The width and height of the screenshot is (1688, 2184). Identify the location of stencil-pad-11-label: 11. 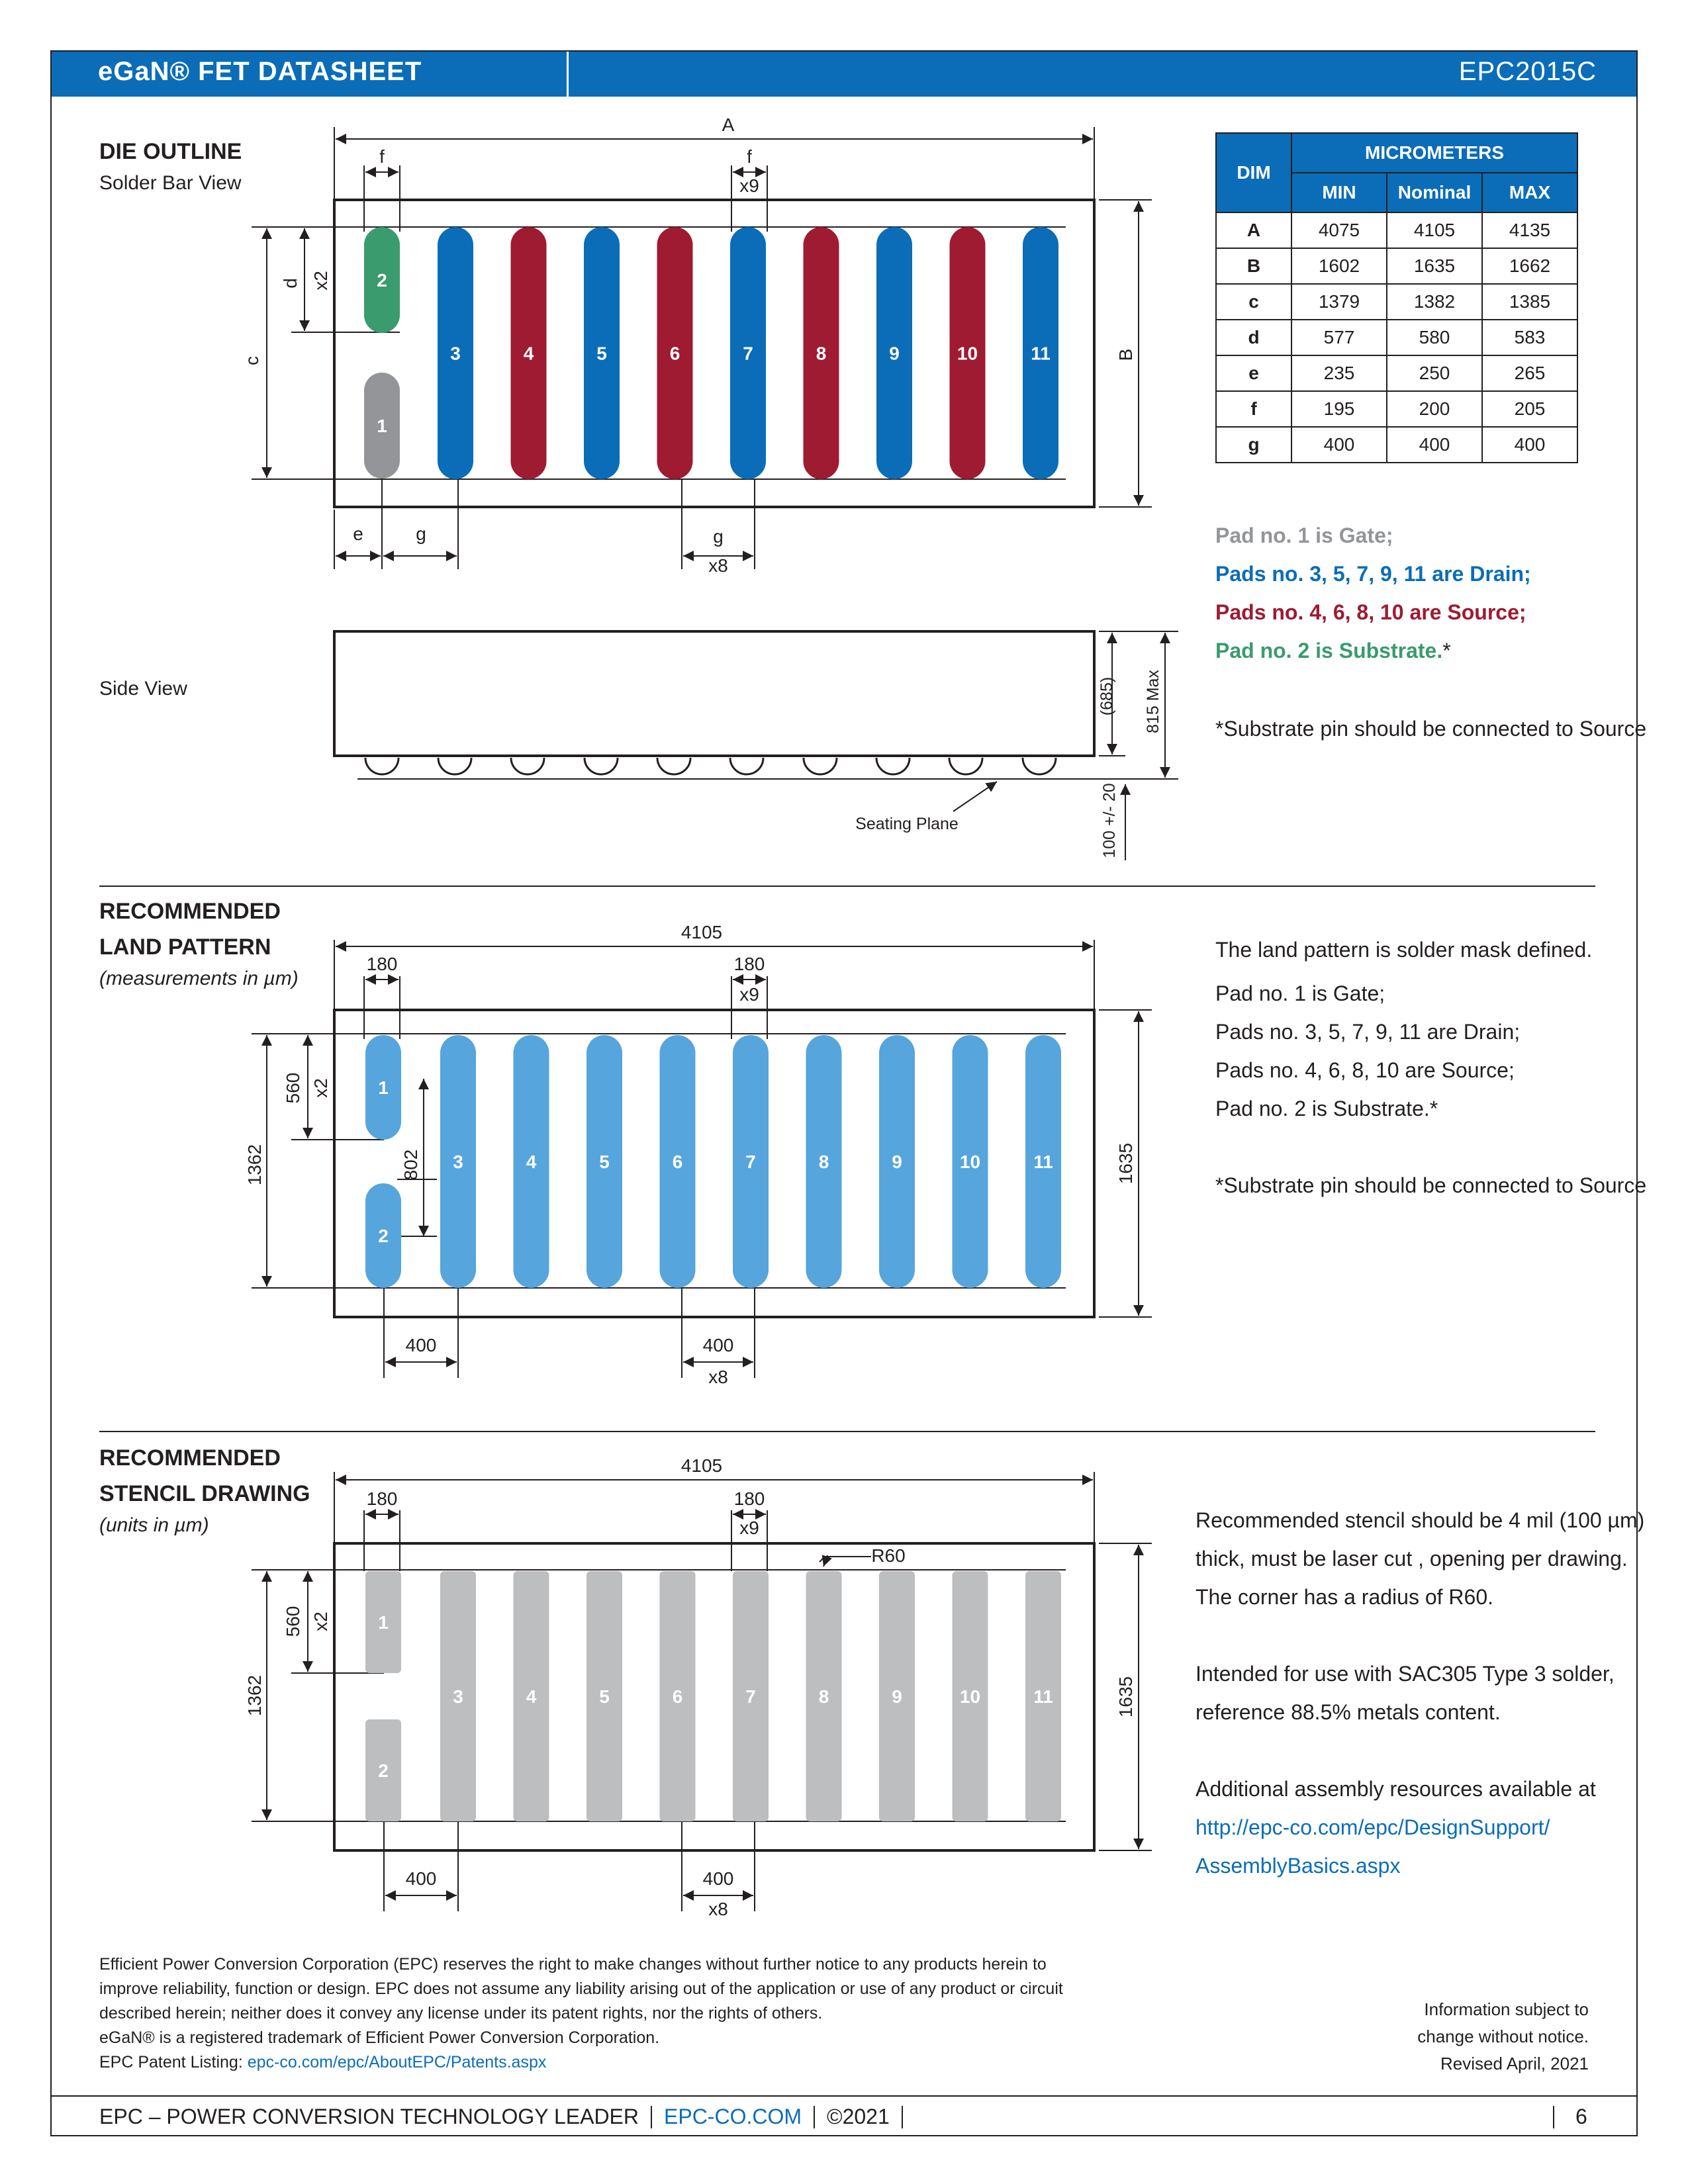
(1043, 1696).